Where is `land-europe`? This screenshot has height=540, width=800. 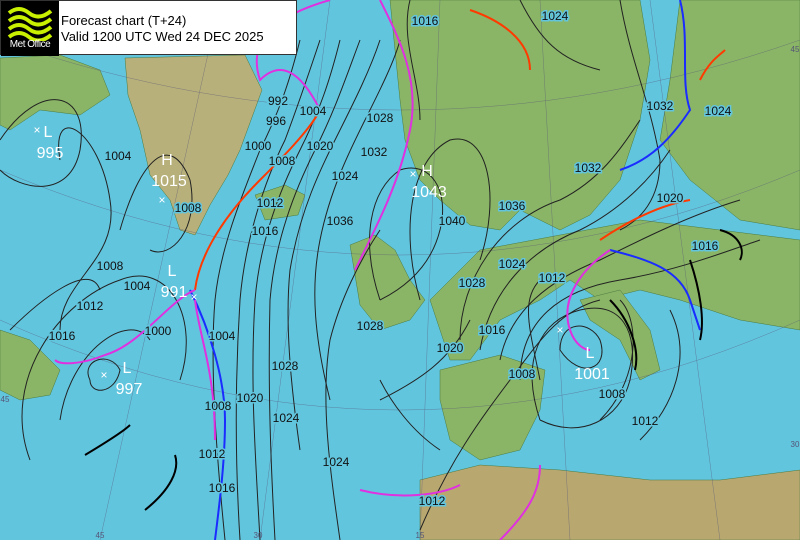
land-europe is located at coordinates (614, 290).